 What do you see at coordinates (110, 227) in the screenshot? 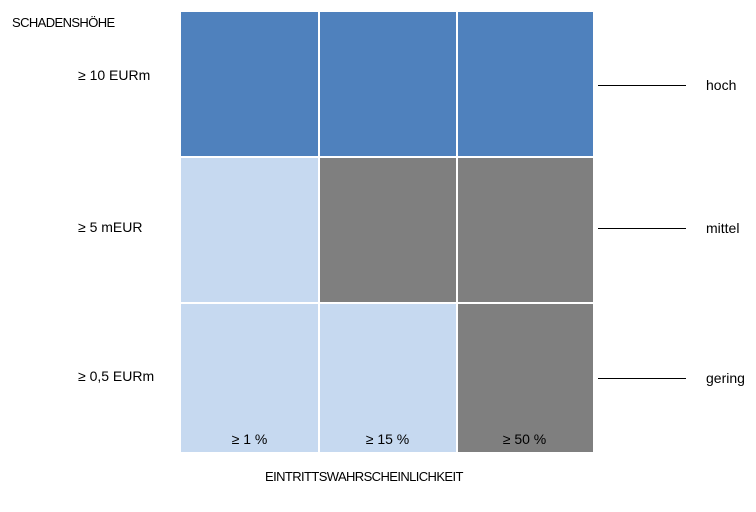
I see `row-label-medium: ≥ 5 mEUR` at bounding box center [110, 227].